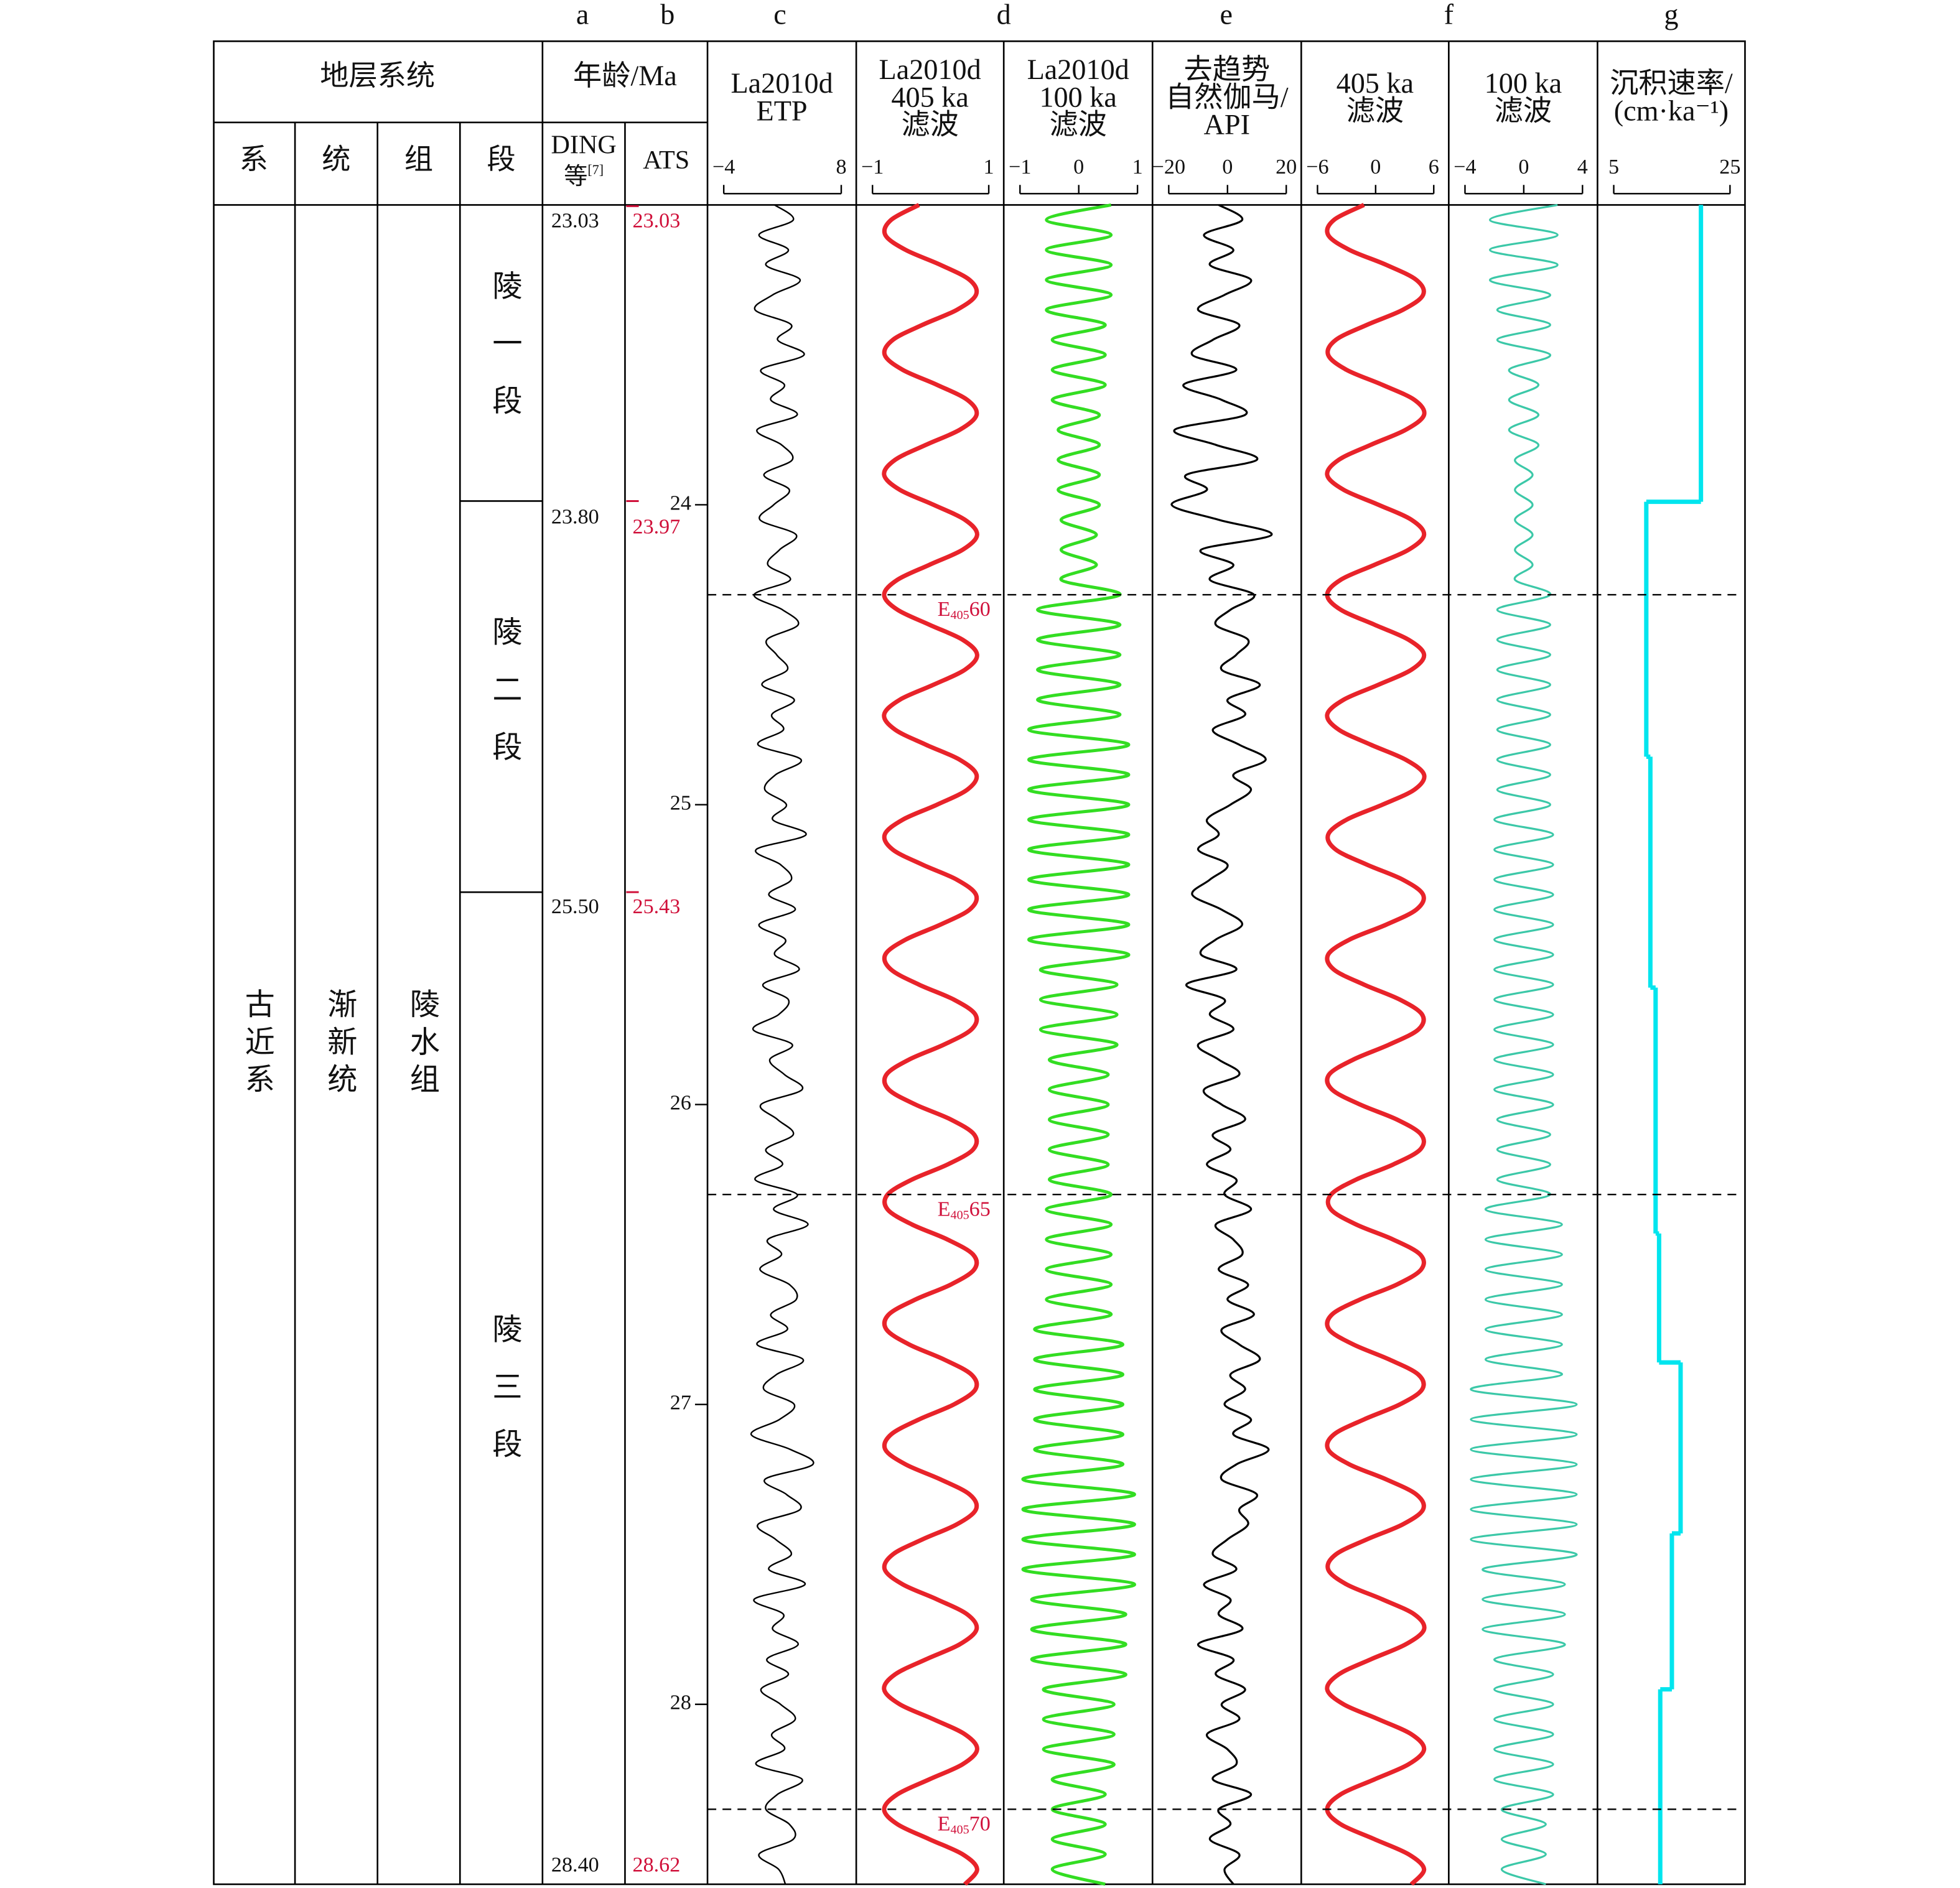 The width and height of the screenshot is (1960, 1888). I want to click on age-tick-label: 27, so click(680, 1403).